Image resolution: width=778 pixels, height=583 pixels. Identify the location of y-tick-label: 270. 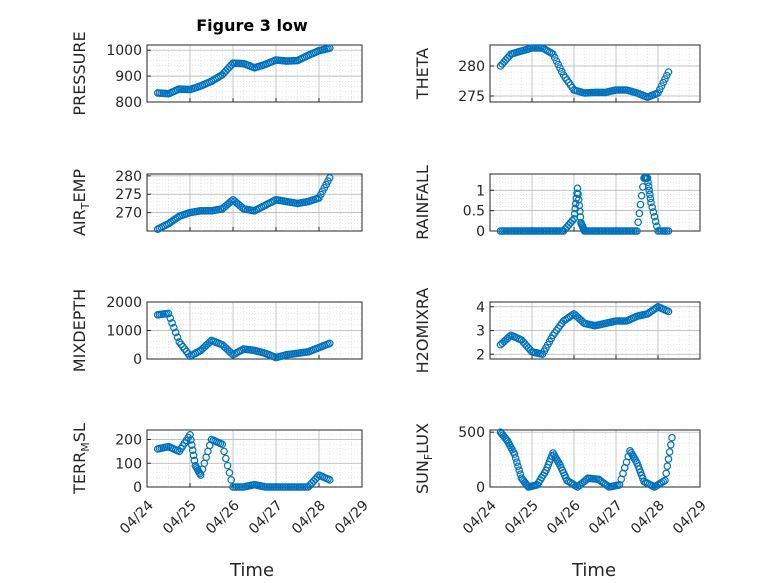
(128, 214).